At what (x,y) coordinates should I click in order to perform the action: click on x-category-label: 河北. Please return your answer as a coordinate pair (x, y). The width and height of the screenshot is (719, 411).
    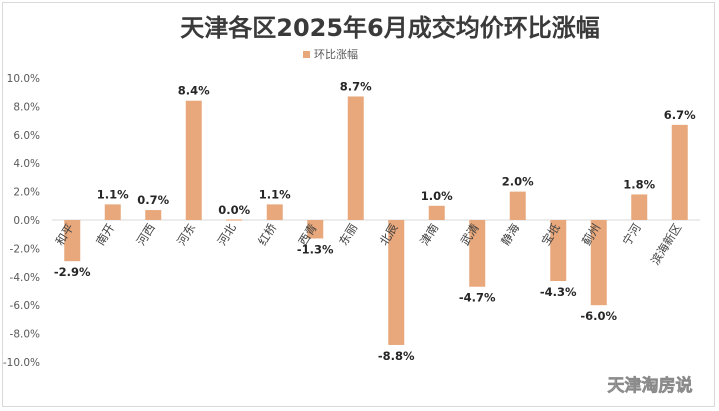
    Looking at the image, I should click on (227, 234).